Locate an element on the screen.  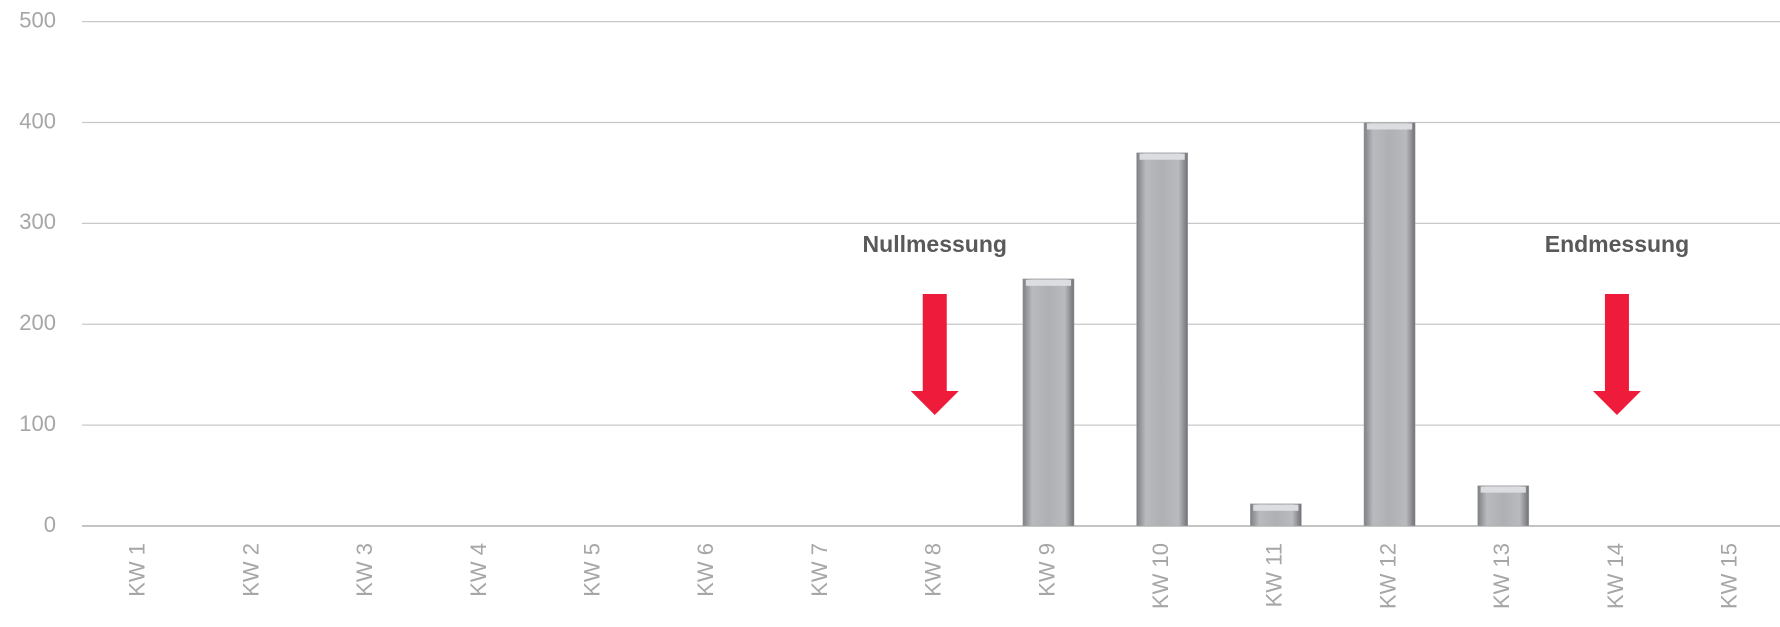
annotation: Nullmessung is located at coordinates (935, 244).